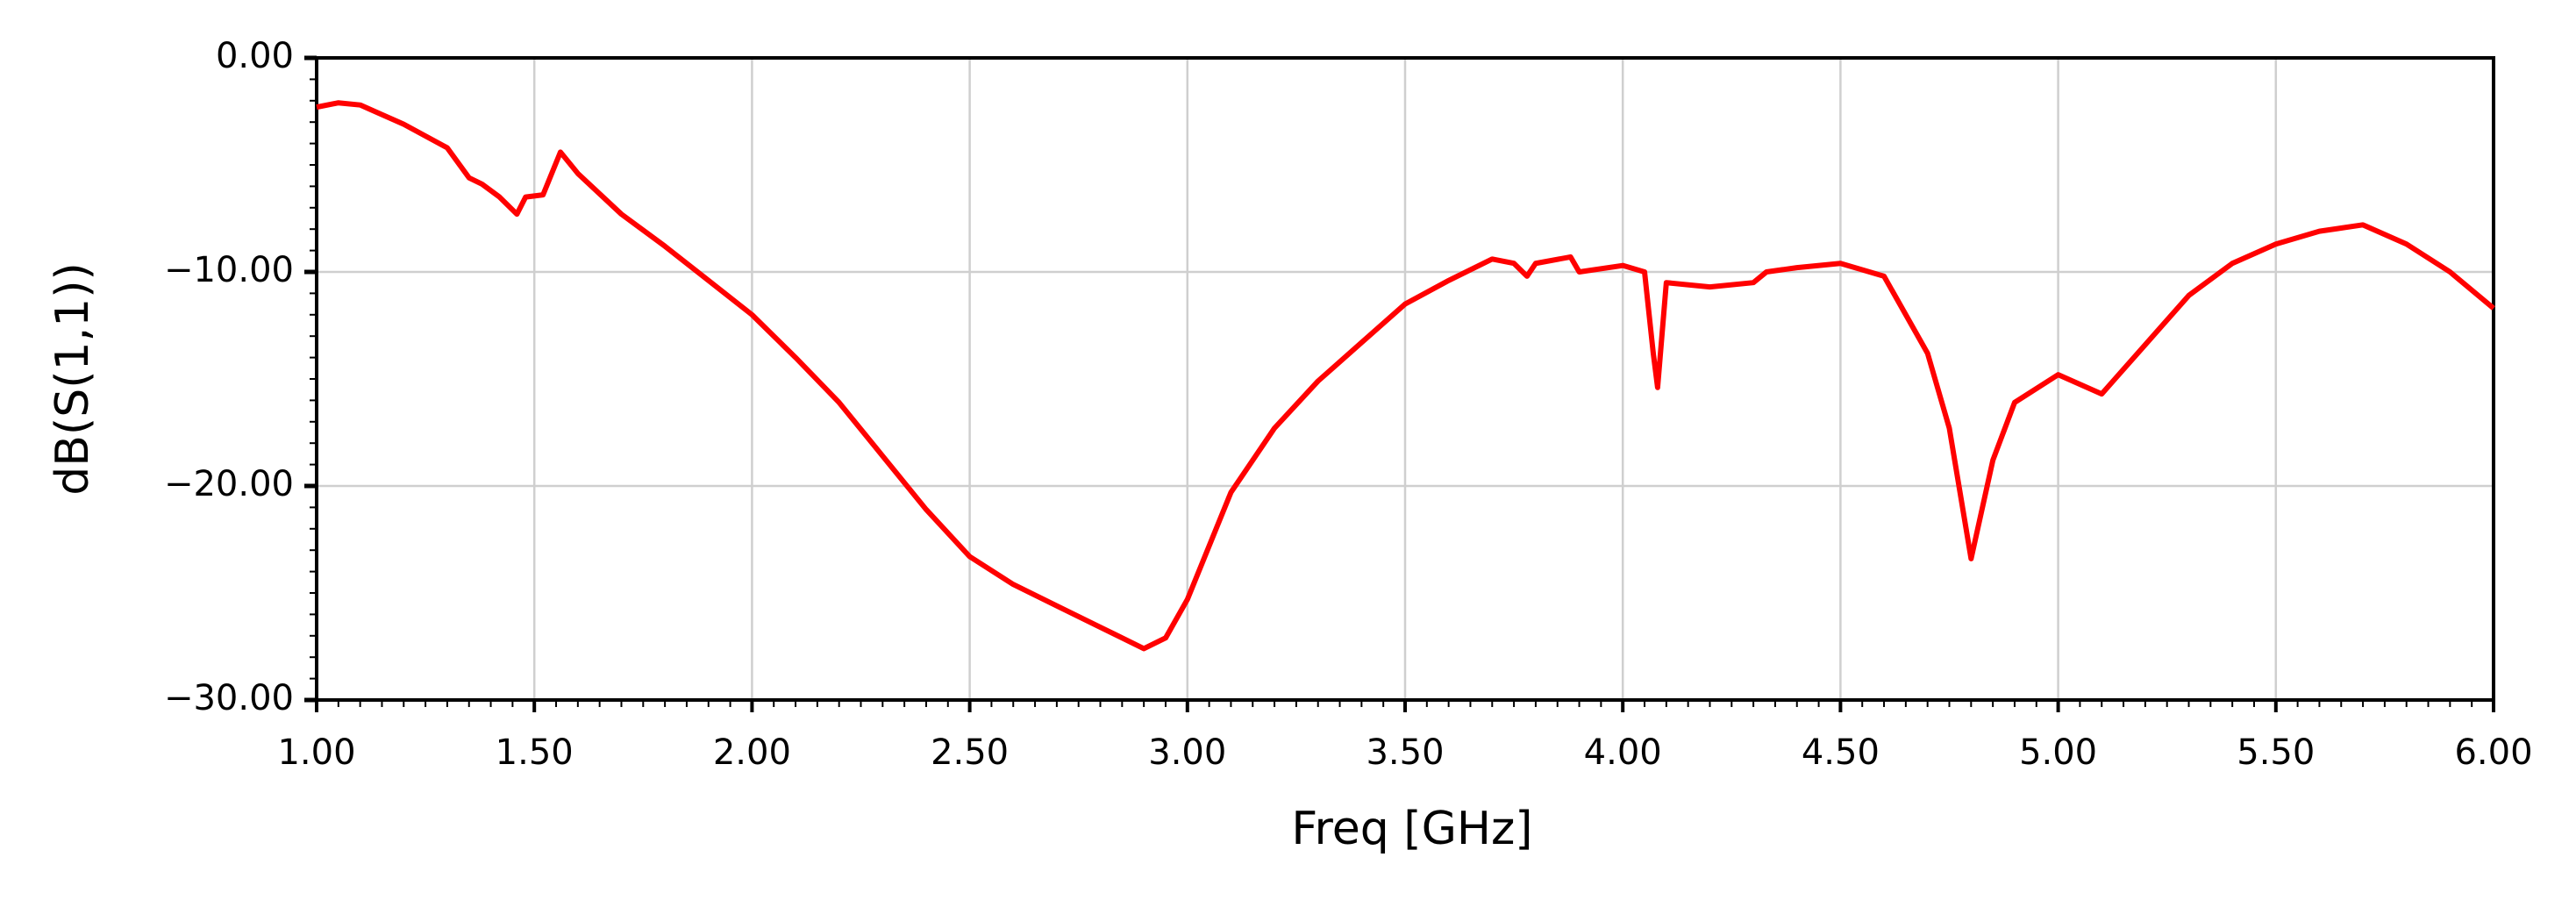 This screenshot has width=2576, height=900. What do you see at coordinates (2493, 752) in the screenshot?
I see `x-tick-label: 6.00` at bounding box center [2493, 752].